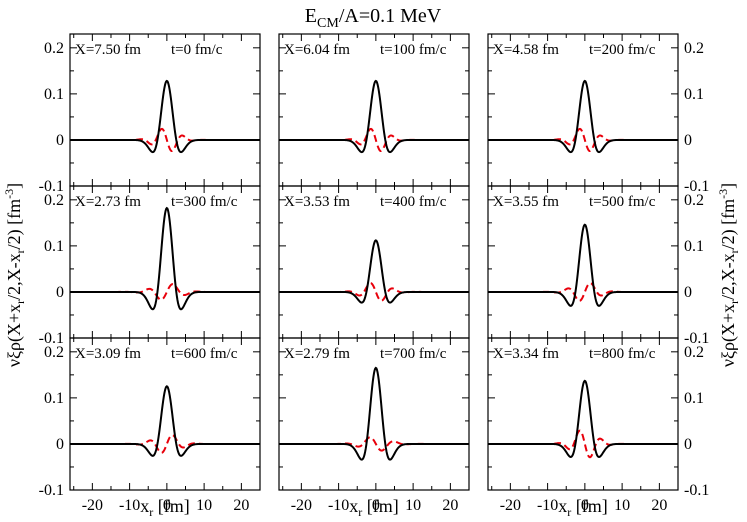 The width and height of the screenshot is (747, 522). What do you see at coordinates (413, 50) in the screenshot?
I see `panel-label-t: t=100 fm/c` at bounding box center [413, 50].